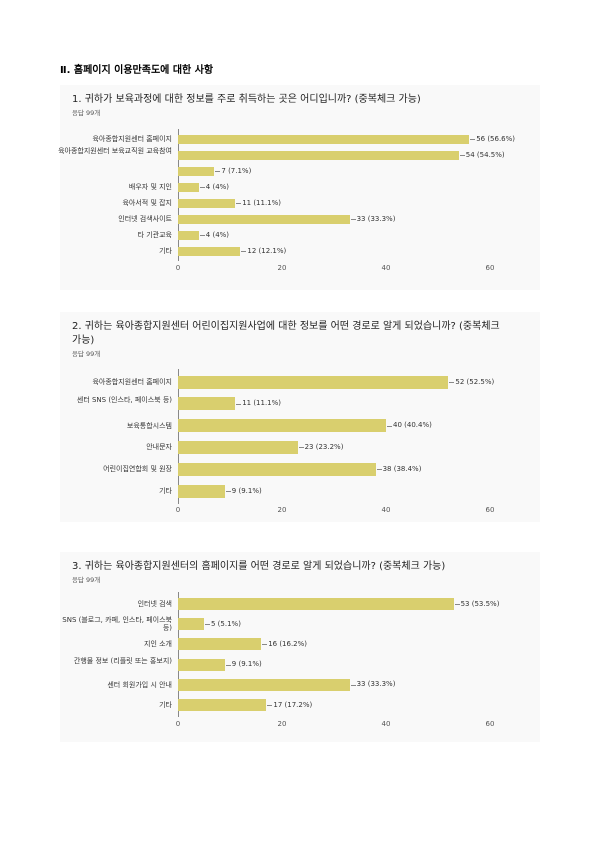 This screenshot has height=841, width=595. Describe the element at coordinates (246, 664) in the screenshot. I see `value-label: 9 (9.1%)` at that location.